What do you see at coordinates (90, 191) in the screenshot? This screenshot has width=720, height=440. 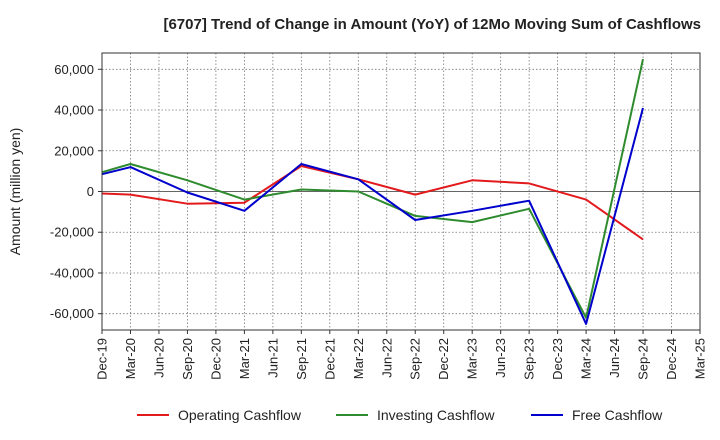 I see `y-tick-label: 0` at bounding box center [90, 191].